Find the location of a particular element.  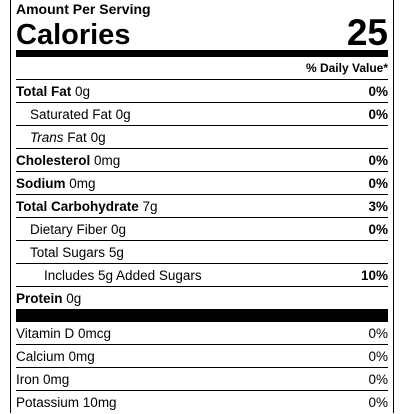

nutrient-name: Total Carbohydrate 7g is located at coordinates (87, 206).